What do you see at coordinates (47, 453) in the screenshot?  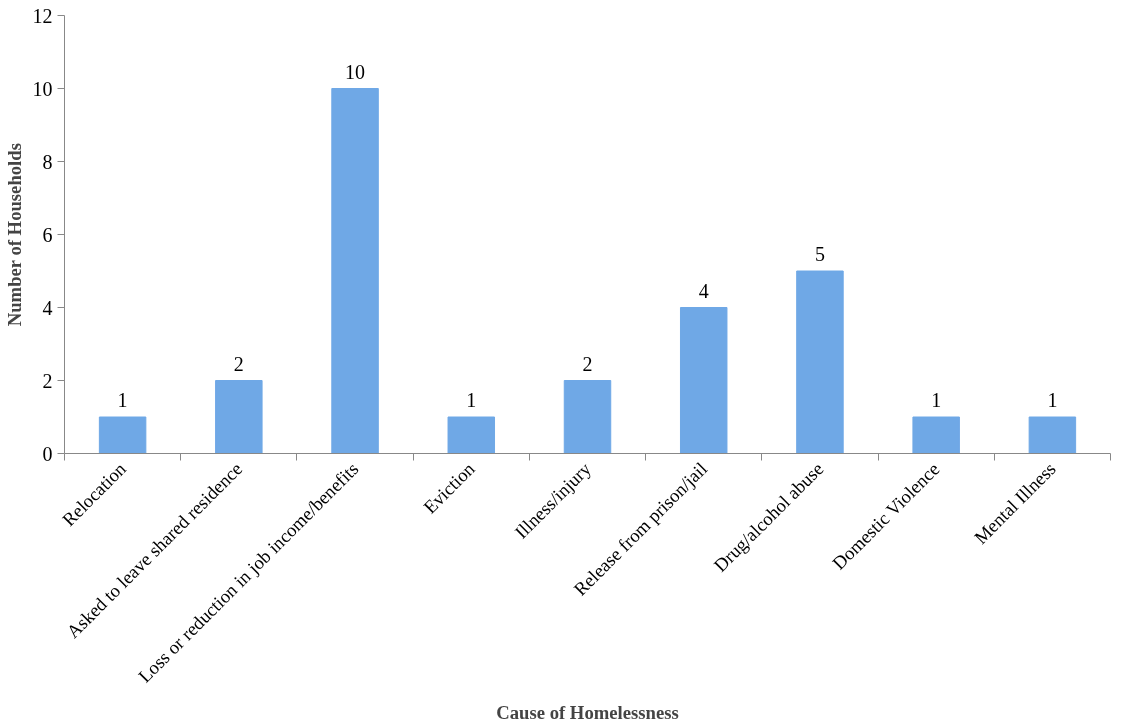 I see `y-tick-label: 0` at bounding box center [47, 453].